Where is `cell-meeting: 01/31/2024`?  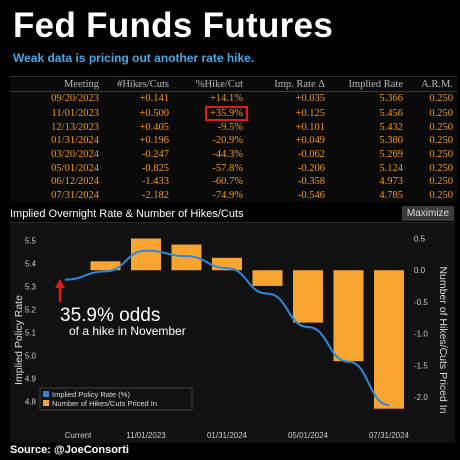
cell-meeting: 01/31/2024 is located at coordinates (75, 141).